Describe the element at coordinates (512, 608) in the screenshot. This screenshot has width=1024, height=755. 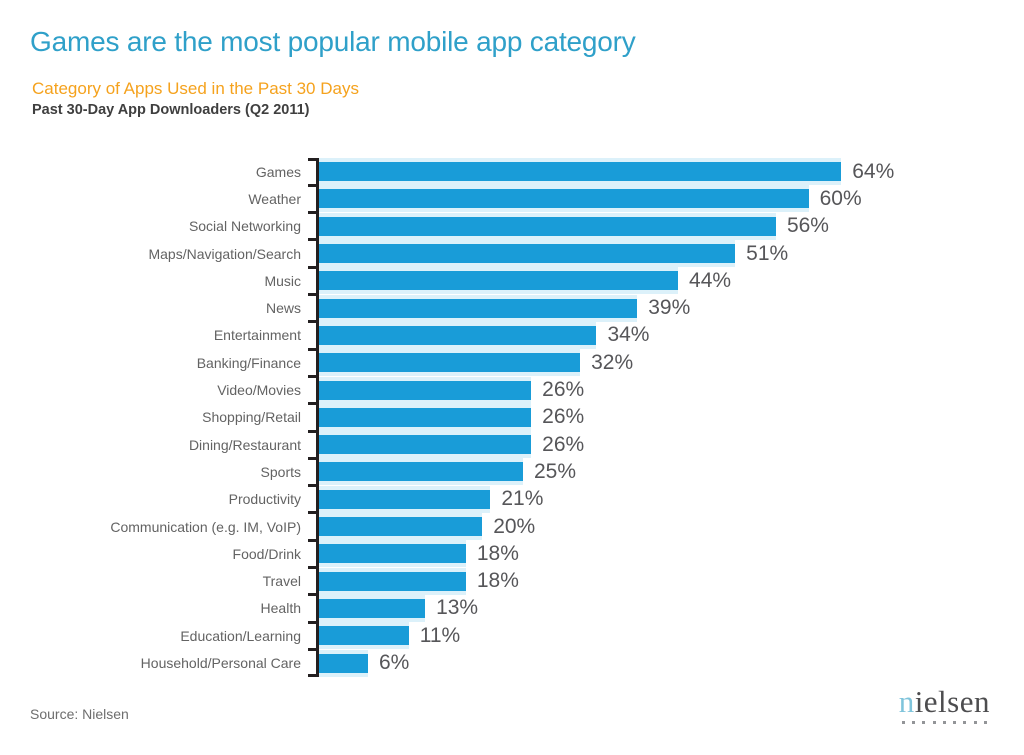
I see `bar-row: Health 13%` at that location.